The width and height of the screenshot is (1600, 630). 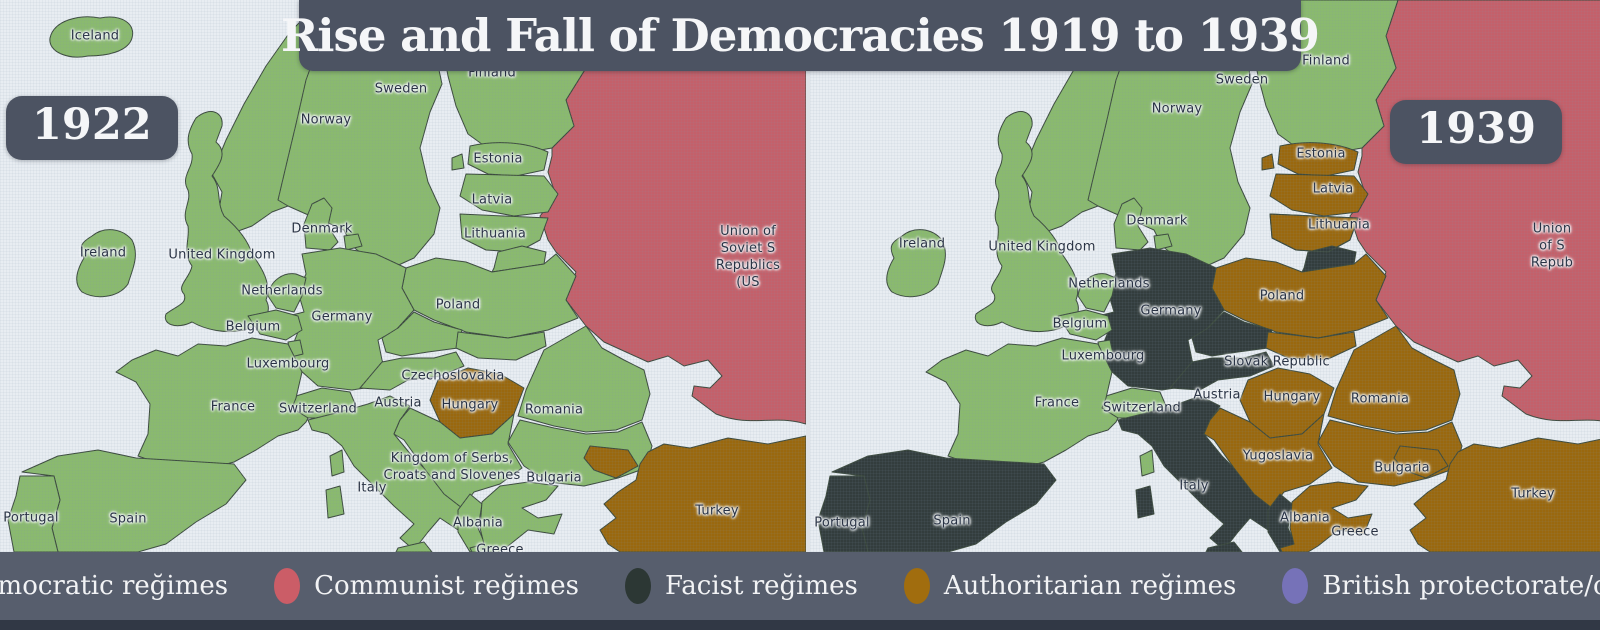 What do you see at coordinates (95, 36) in the screenshot?
I see `country-label-iceland: Iceland` at bounding box center [95, 36].